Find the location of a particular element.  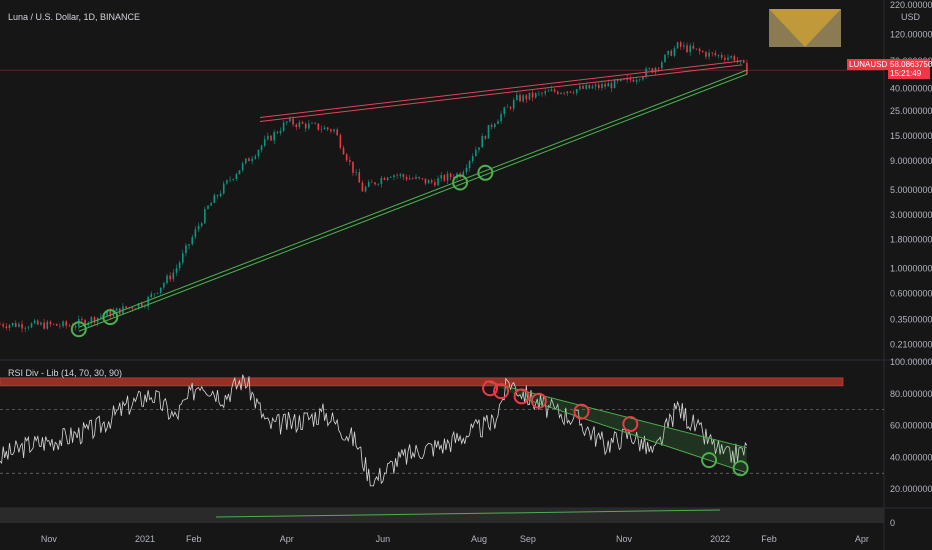

bearish-divergence-marker is located at coordinates (538, 400).